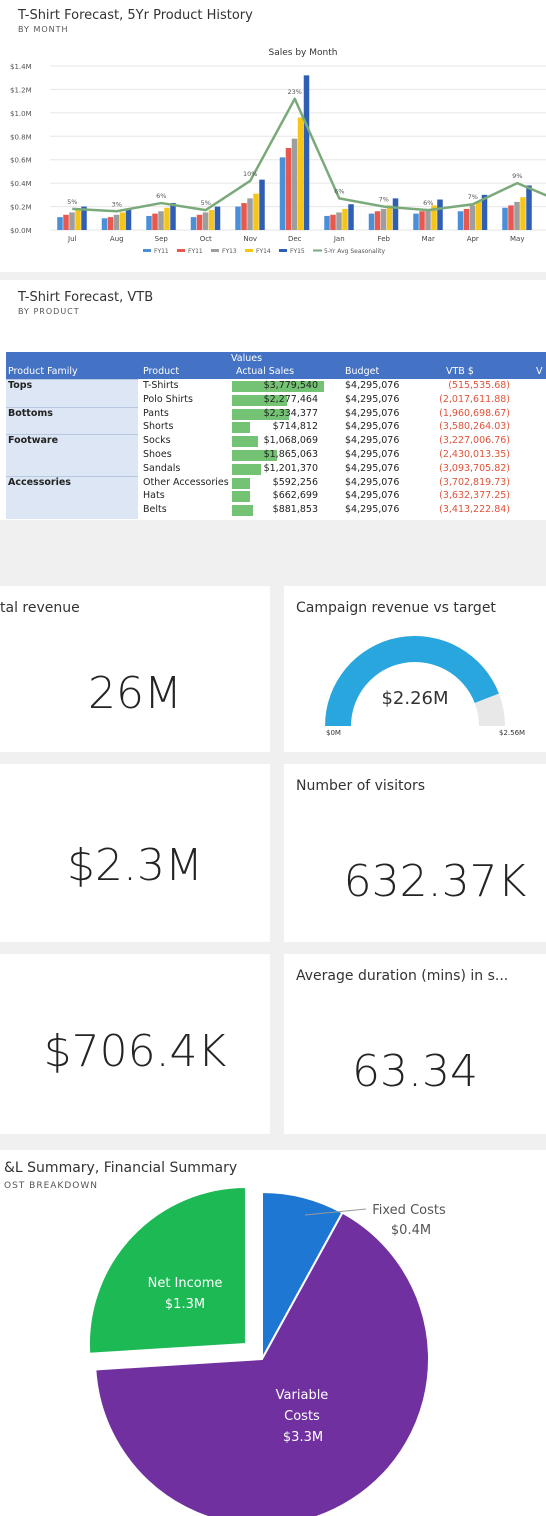 The width and height of the screenshot is (546, 1516). What do you see at coordinates (49, 311) in the screenshot?
I see `vtb-card-subtitle: BY PRODUCT` at bounding box center [49, 311].